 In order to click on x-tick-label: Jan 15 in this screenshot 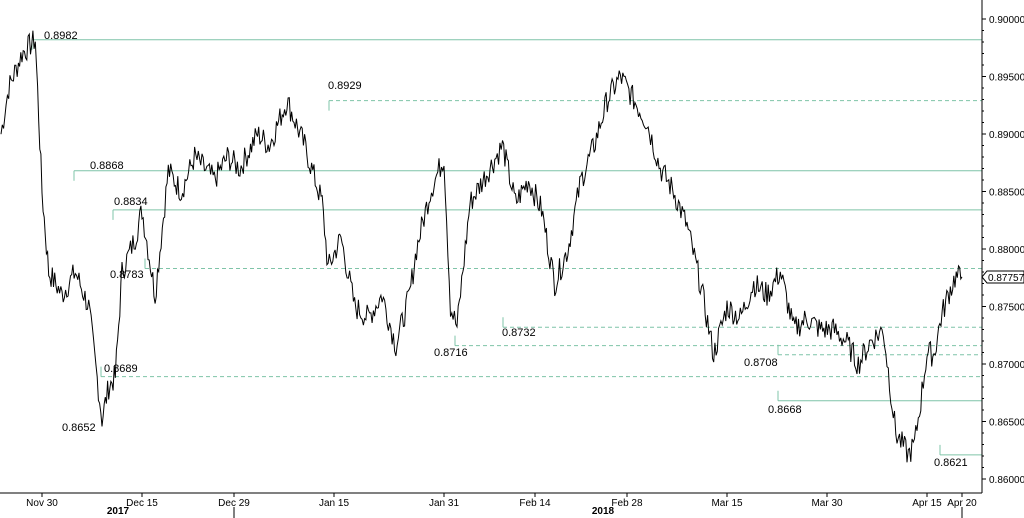, I will do `click(334, 503)`.